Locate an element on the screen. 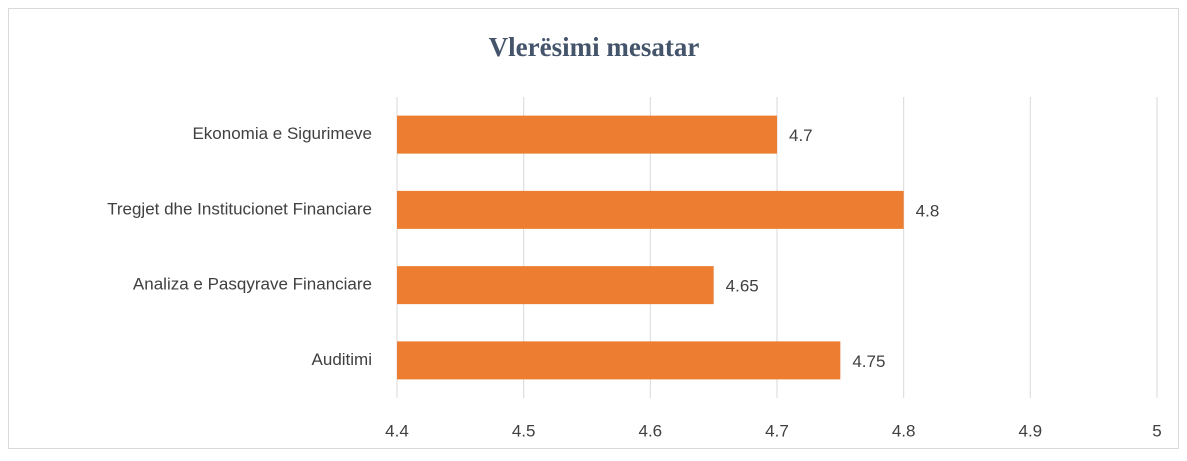  x-tick-label: 4.4 is located at coordinates (397, 430).